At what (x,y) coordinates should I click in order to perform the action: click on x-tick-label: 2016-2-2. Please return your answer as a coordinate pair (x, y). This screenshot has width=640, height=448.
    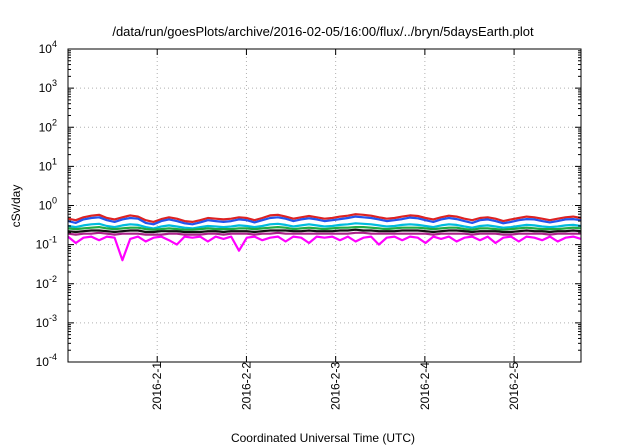
    Looking at the image, I should click on (246, 386).